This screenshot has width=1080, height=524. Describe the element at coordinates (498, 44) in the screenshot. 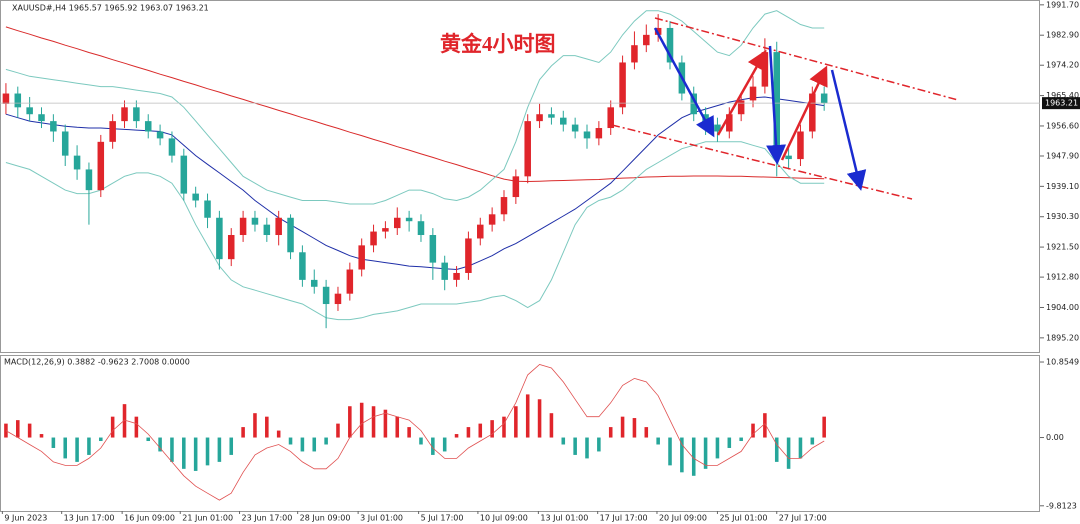

I see `annotation: 黄金4小时图` at that location.